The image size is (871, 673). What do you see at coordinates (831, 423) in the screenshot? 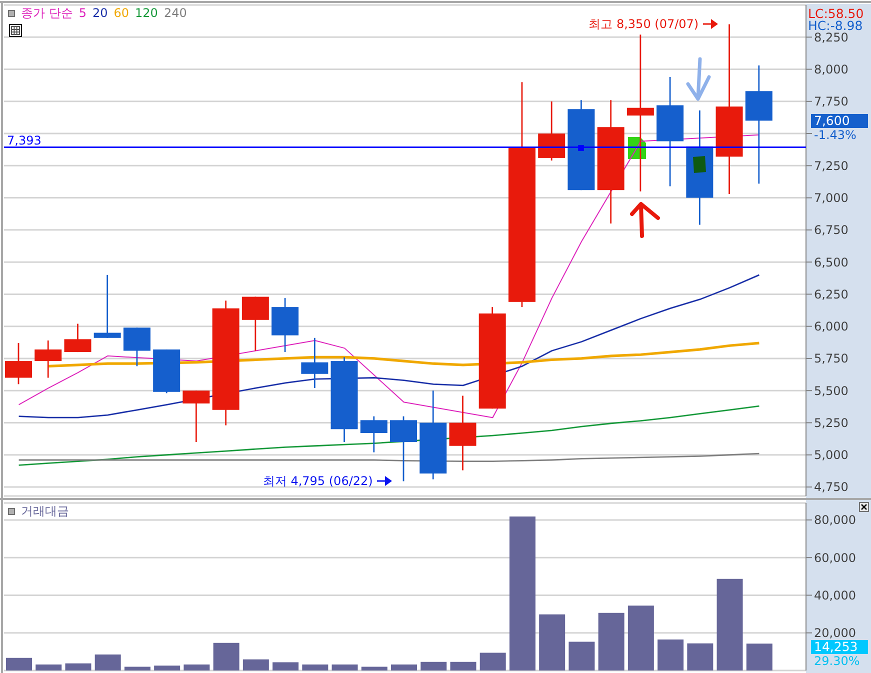
I see `y-tick-label: 5,250` at bounding box center [831, 423].